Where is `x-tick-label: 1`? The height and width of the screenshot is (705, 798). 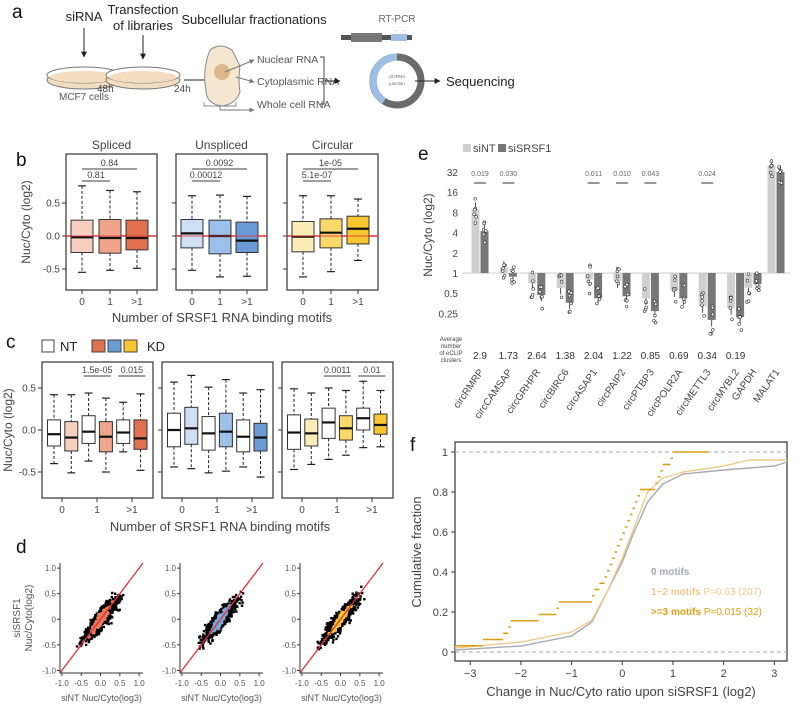 x-tick-label: 1 is located at coordinates (673, 674).